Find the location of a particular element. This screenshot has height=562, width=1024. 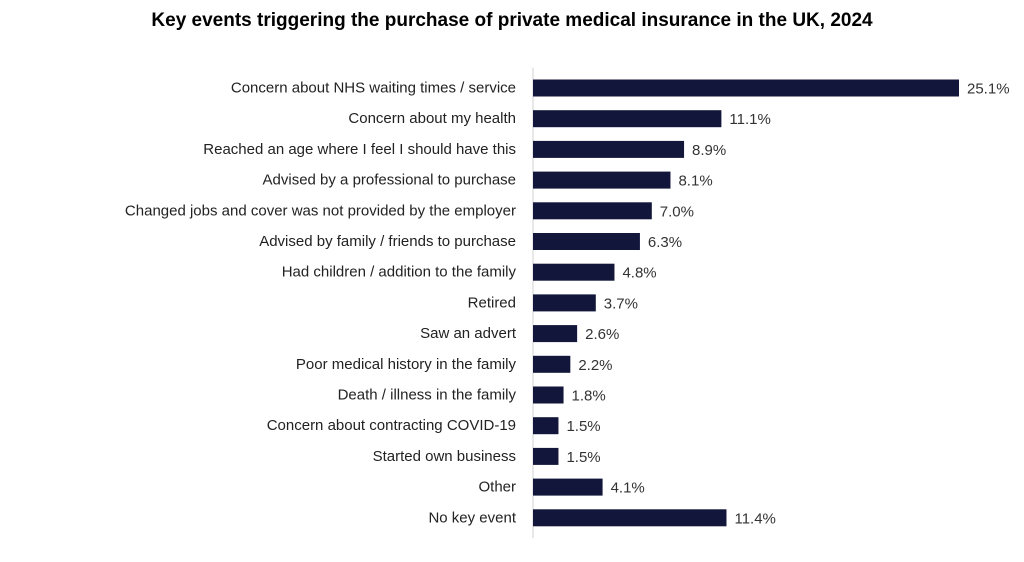

data-label: 7.0% is located at coordinates (677, 211).